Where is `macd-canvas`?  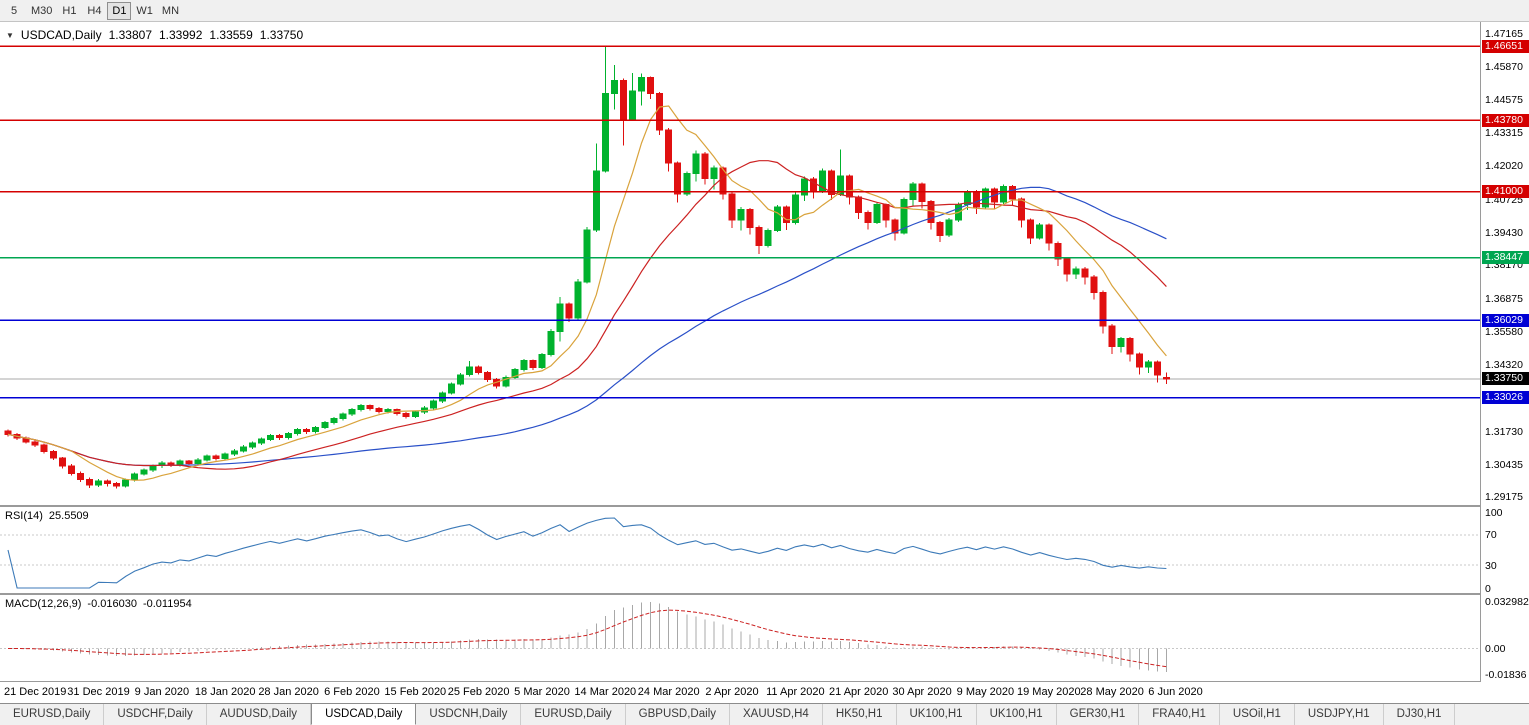
macd-canvas is located at coordinates (740, 638).